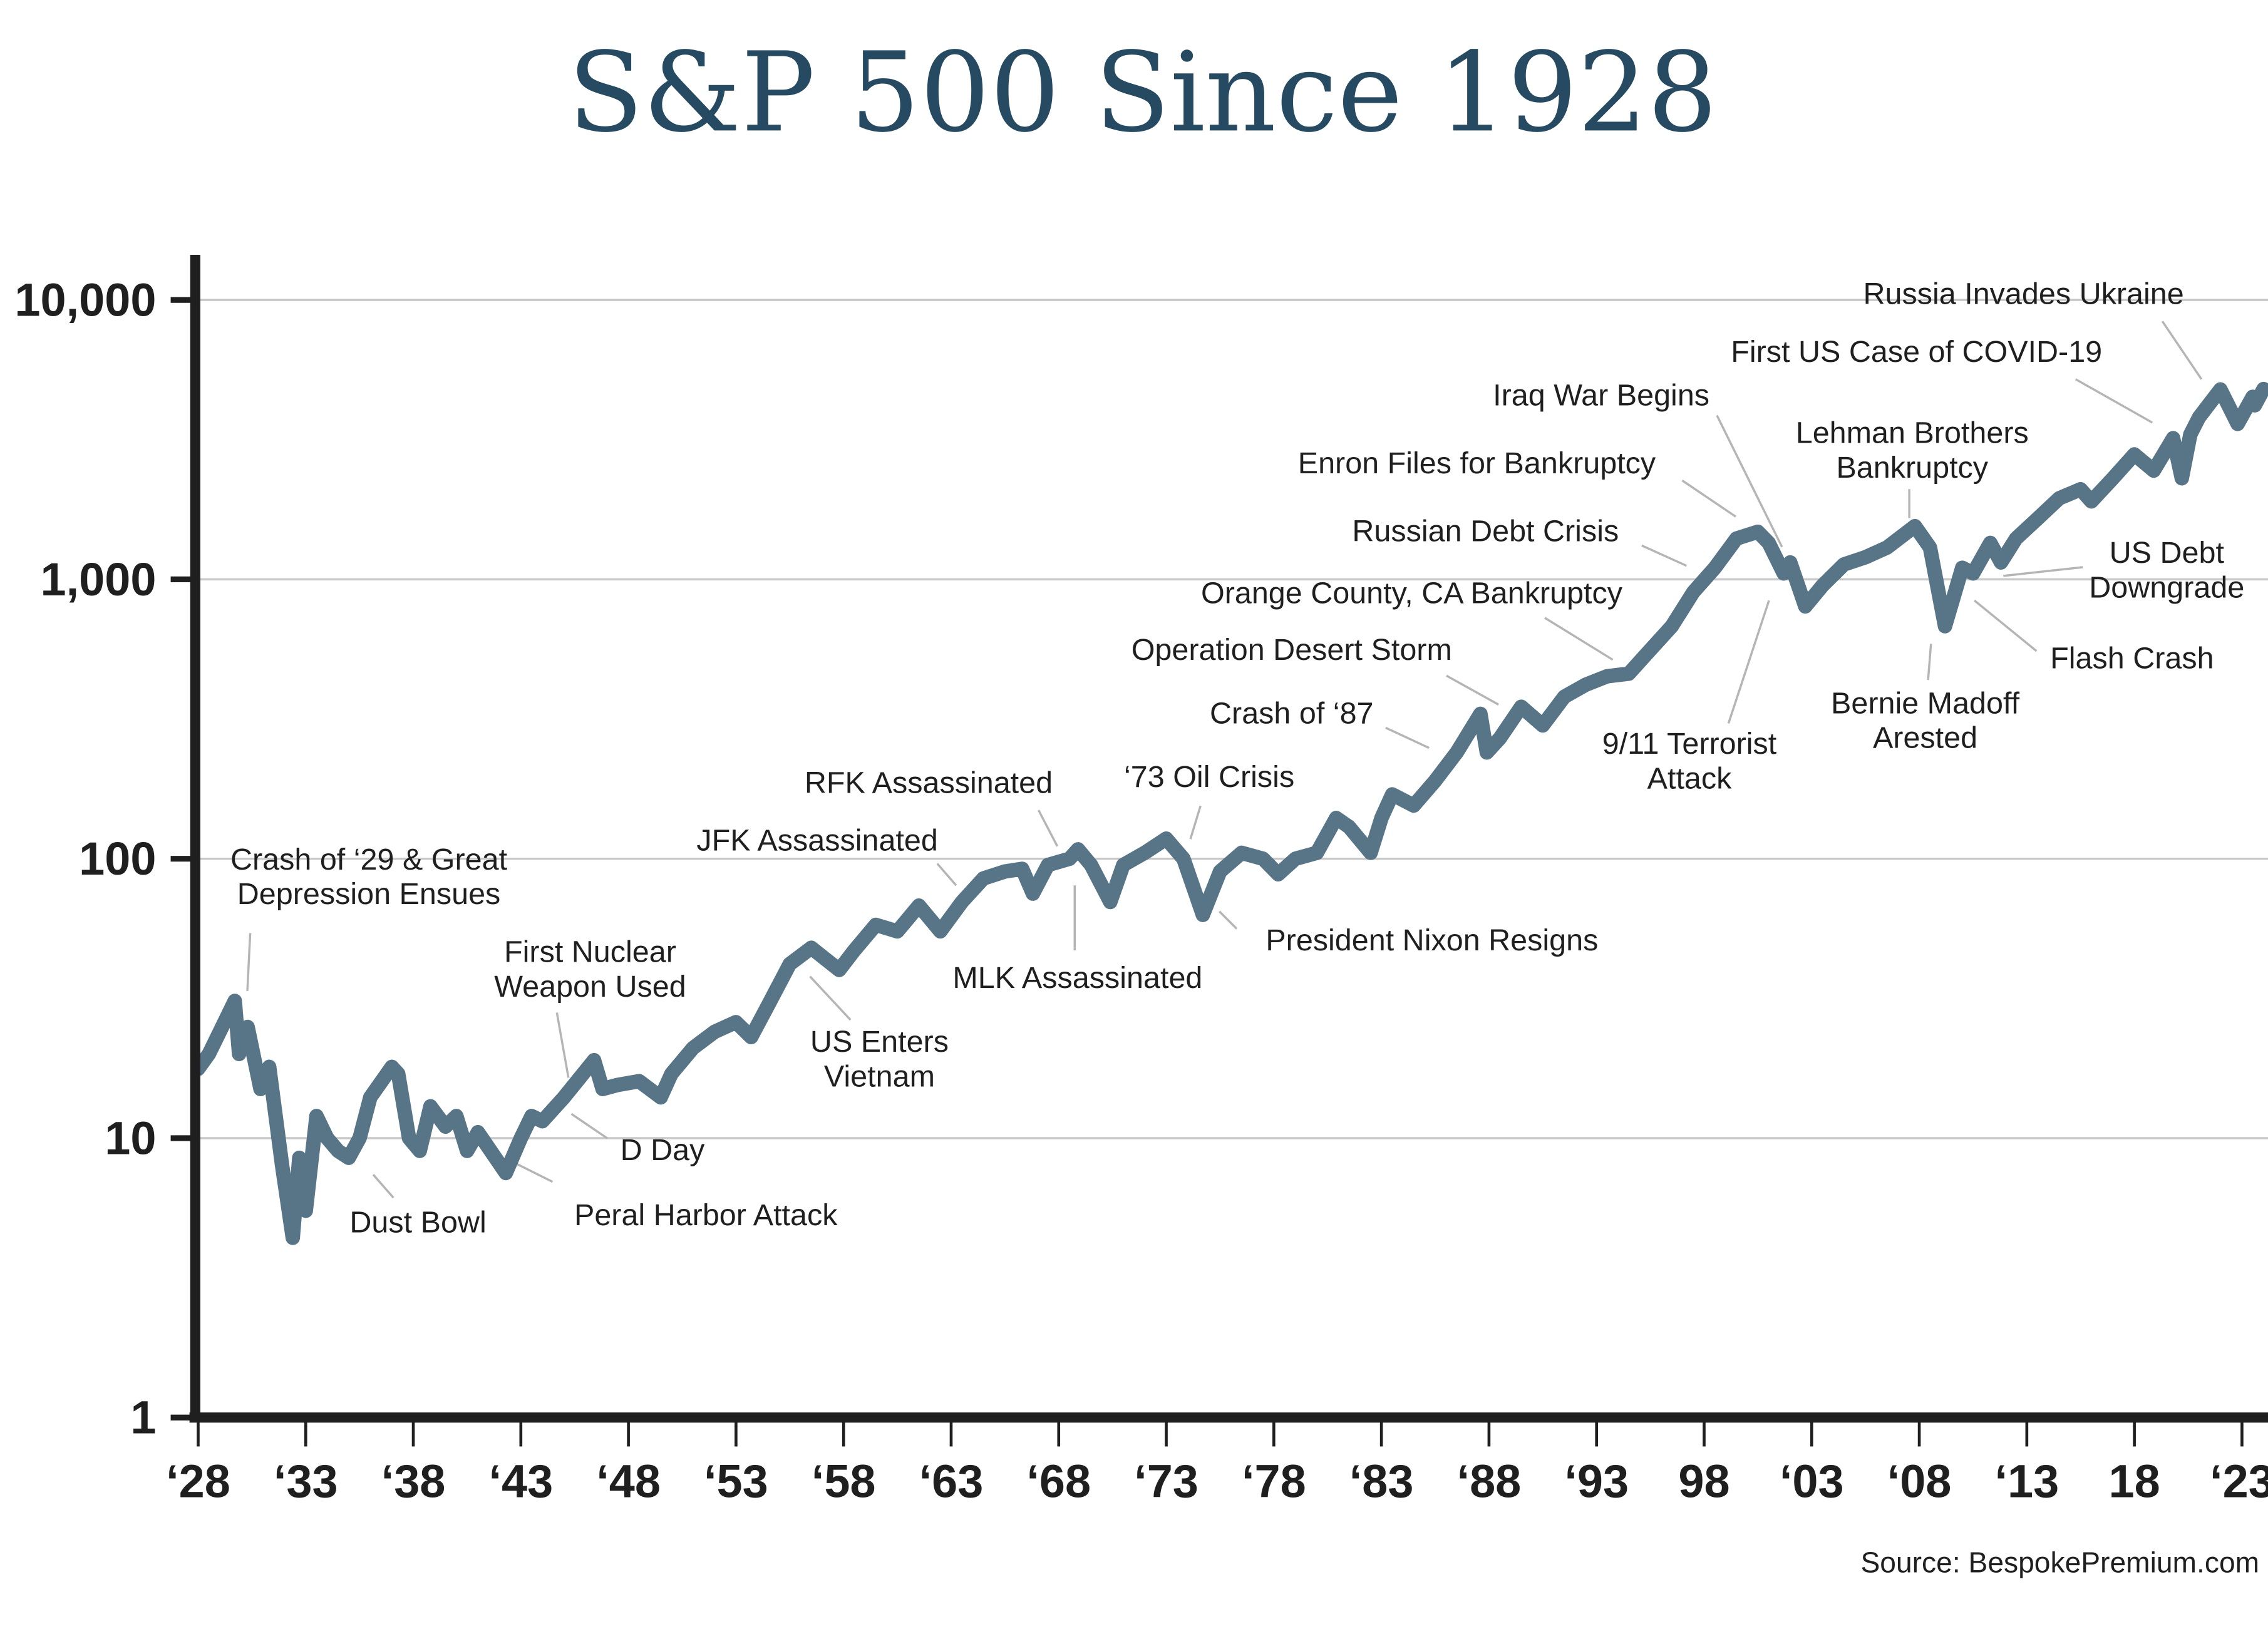 This screenshot has height=1629, width=2268. Describe the element at coordinates (306, 1481) in the screenshot. I see `x-tick-label: ‘33` at that location.